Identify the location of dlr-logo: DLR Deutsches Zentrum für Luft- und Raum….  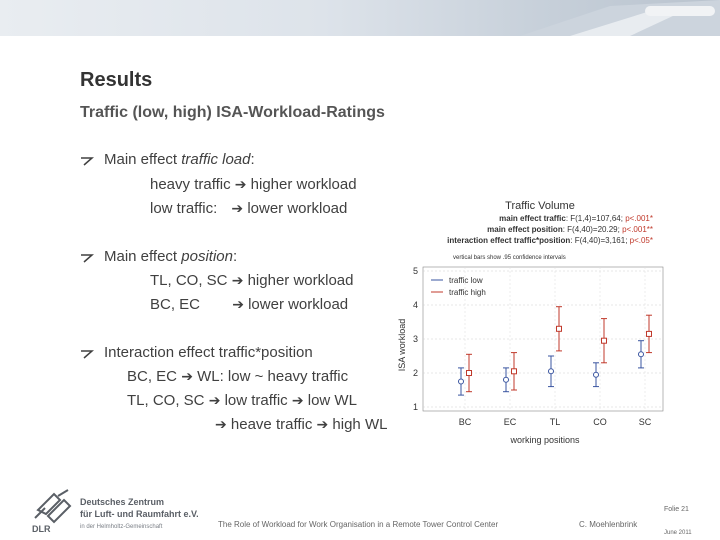
(115, 511).